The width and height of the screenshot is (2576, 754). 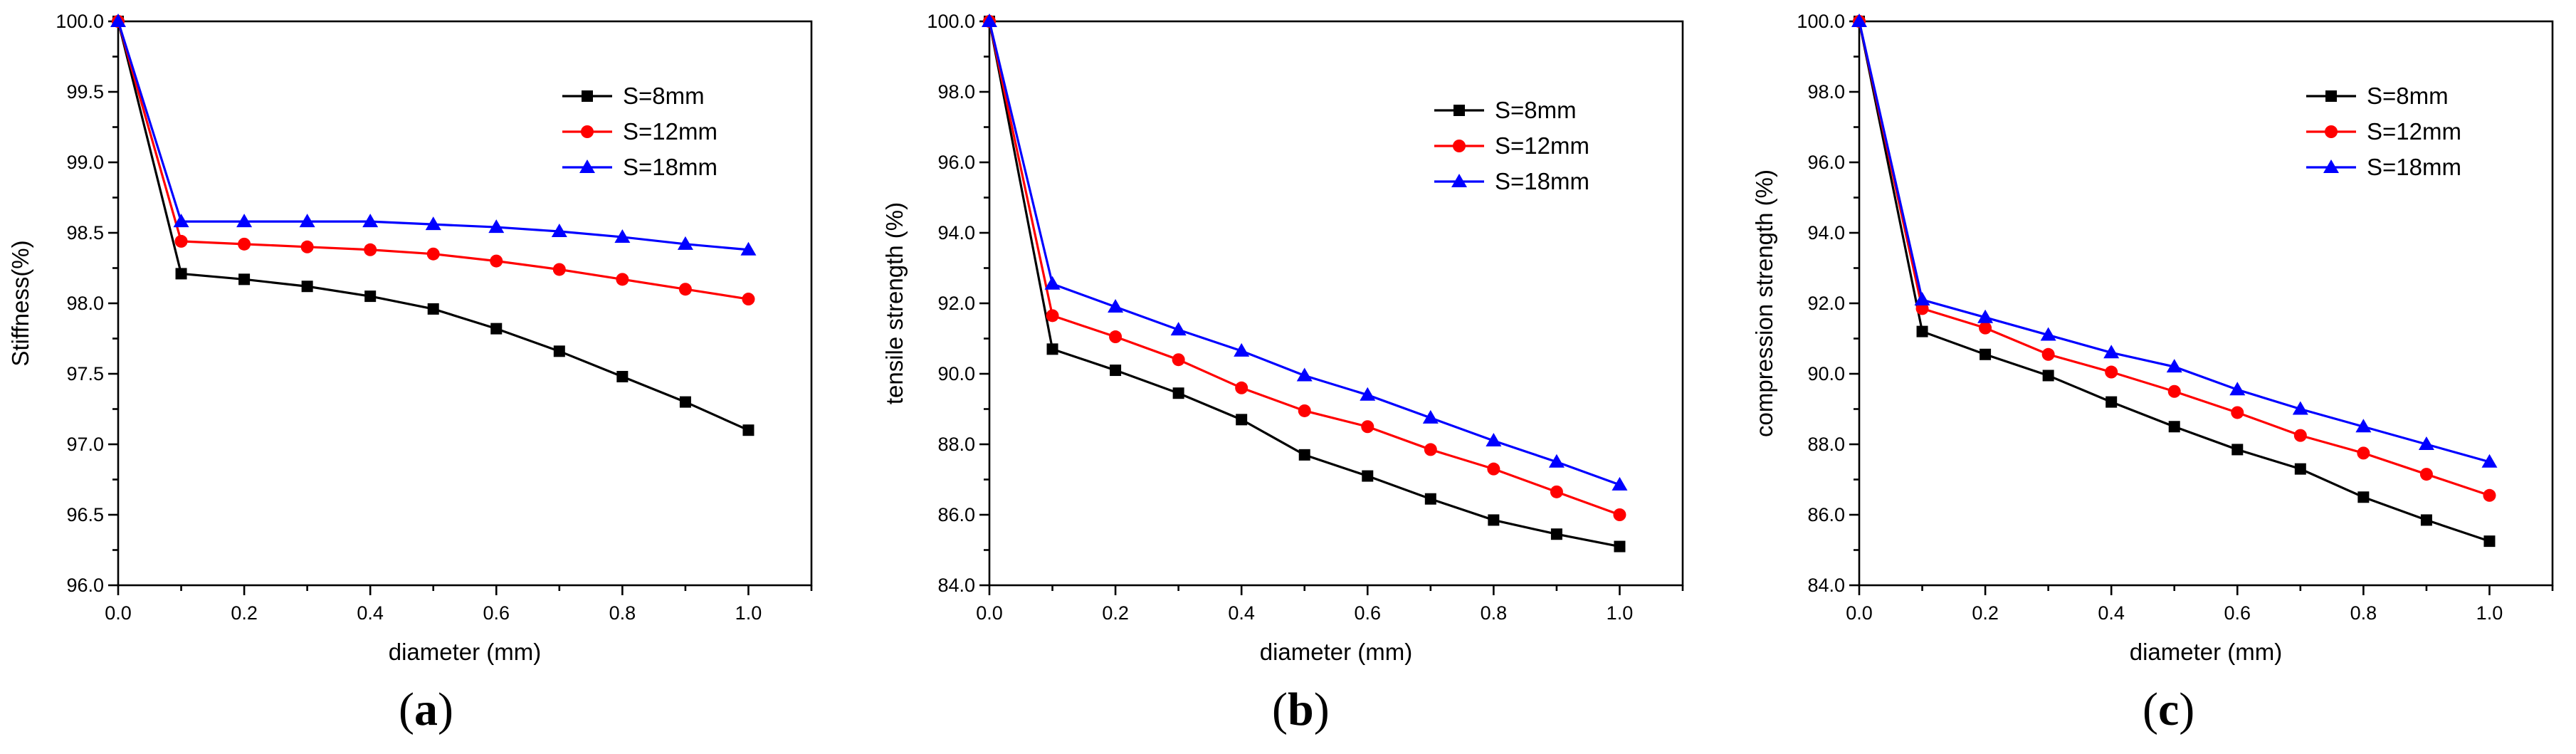 What do you see at coordinates (85, 514) in the screenshot?
I see `chart-a-y-tick-label: 96.5` at bounding box center [85, 514].